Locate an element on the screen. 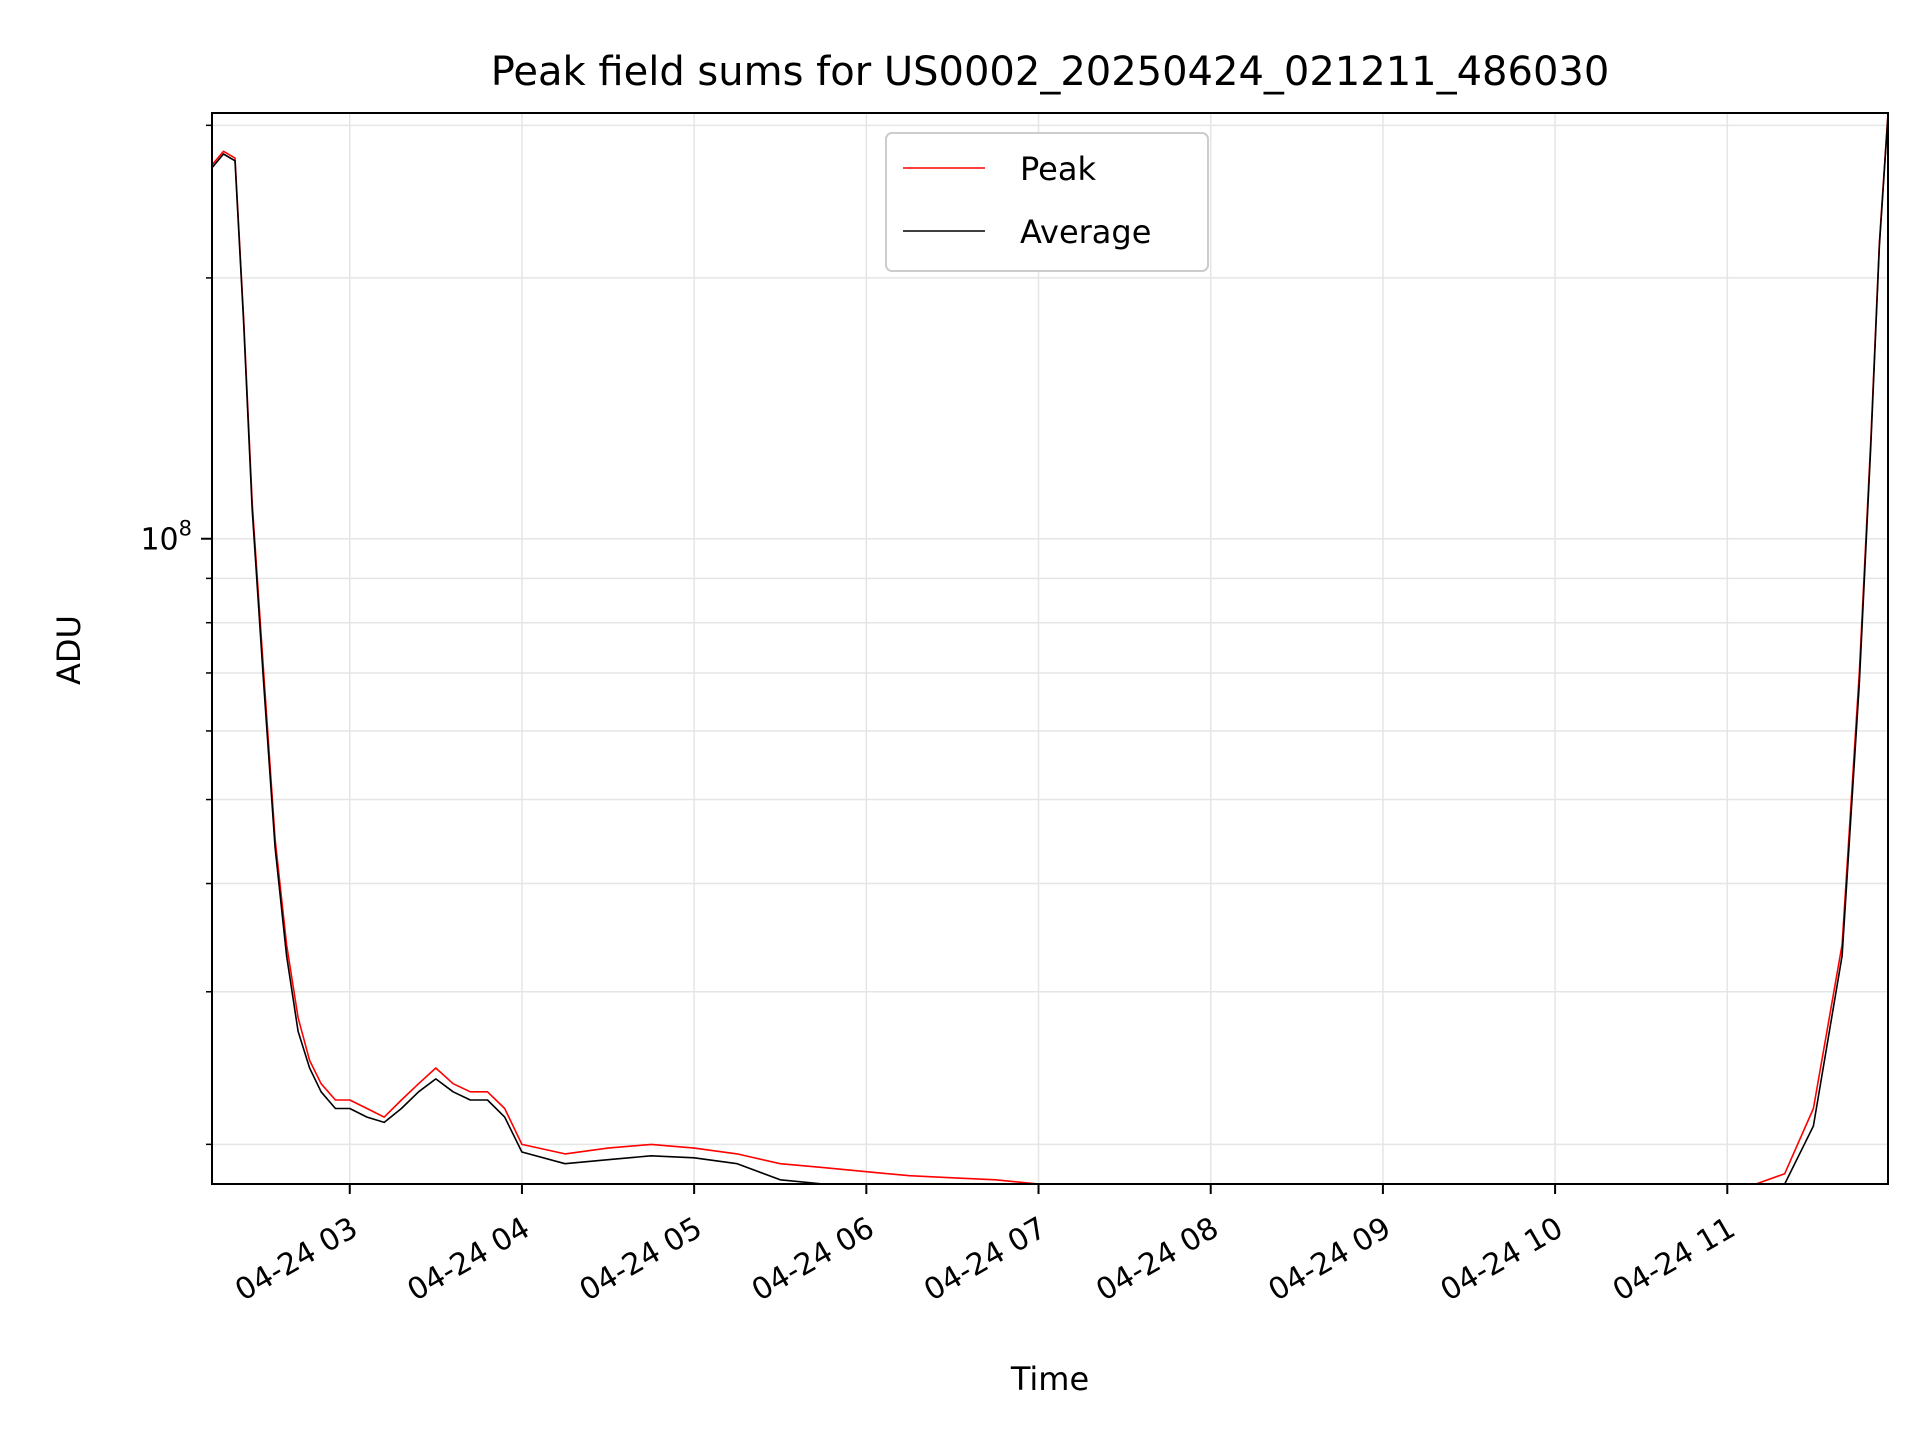 The image size is (1920, 1440). y-axis-label: ADU is located at coordinates (69, 650).